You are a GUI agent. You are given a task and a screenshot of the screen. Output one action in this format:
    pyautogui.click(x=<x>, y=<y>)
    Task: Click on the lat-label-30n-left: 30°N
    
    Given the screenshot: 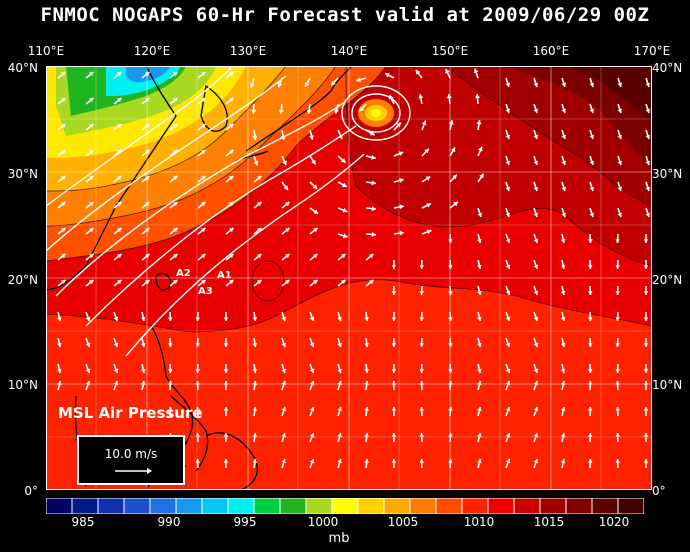 What is the action you would take?
    pyautogui.click(x=22, y=174)
    